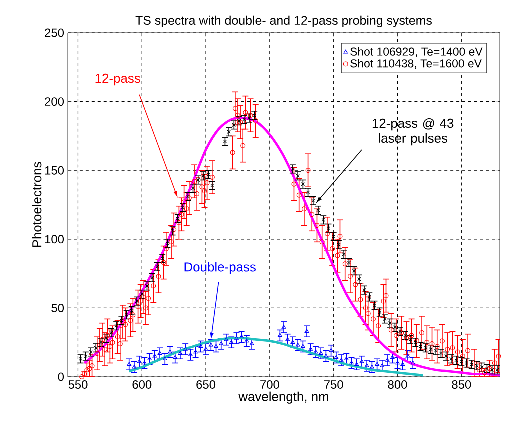 This screenshot has height=423, width=508. What do you see at coordinates (276, 357) in the screenshot?
I see `line-series` at bounding box center [276, 357].